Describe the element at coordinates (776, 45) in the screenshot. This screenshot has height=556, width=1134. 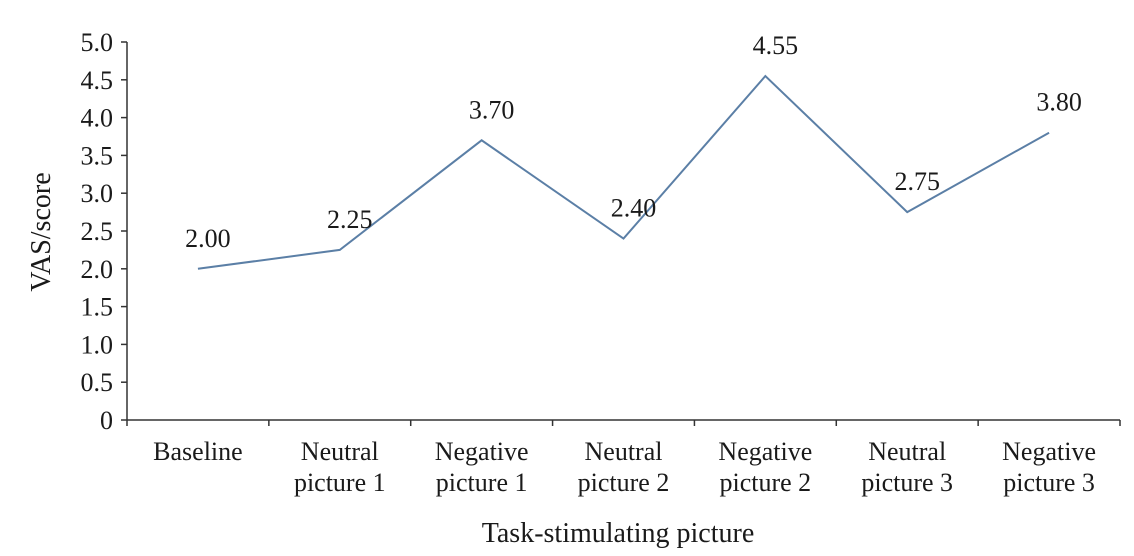
I see `data-label: 4.55` at that location.